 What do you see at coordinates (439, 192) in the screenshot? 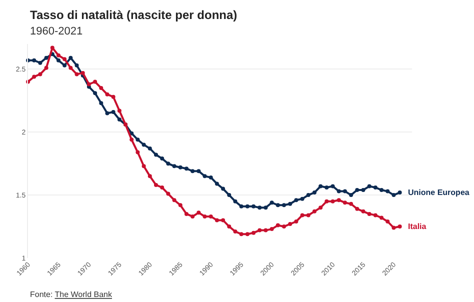
I see `series-label: Unione Europea` at bounding box center [439, 192].